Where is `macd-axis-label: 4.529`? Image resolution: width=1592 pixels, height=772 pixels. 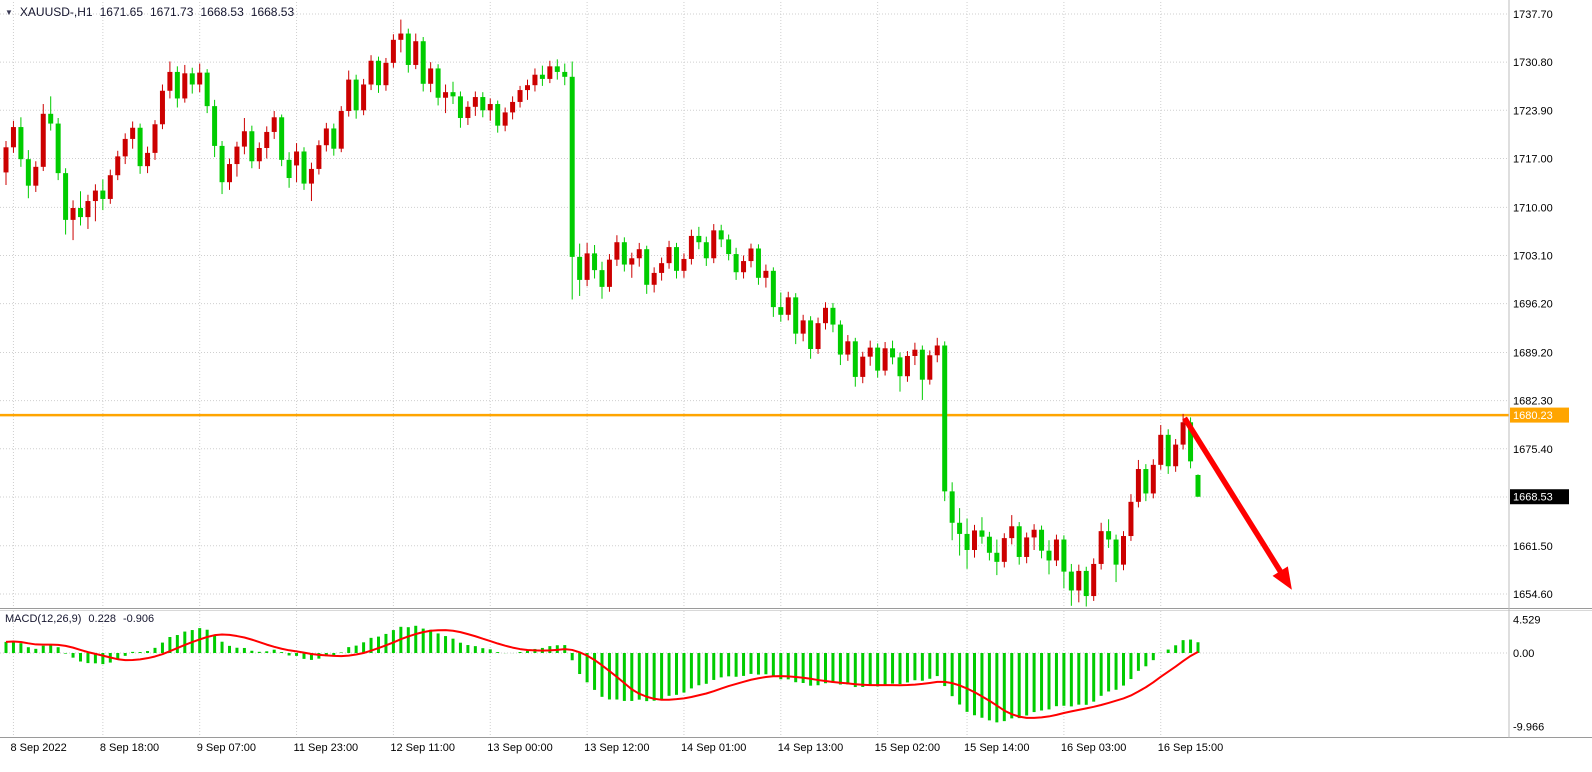
macd-axis-label: 4.529 is located at coordinates (1527, 620).